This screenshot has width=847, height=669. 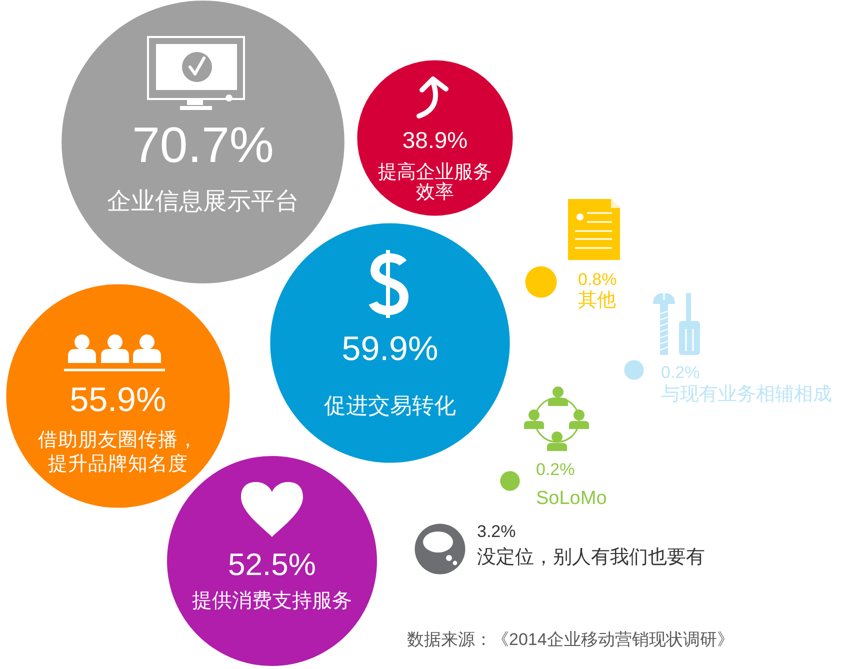 I want to click on data-label: 38.9%, so click(x=435, y=140).